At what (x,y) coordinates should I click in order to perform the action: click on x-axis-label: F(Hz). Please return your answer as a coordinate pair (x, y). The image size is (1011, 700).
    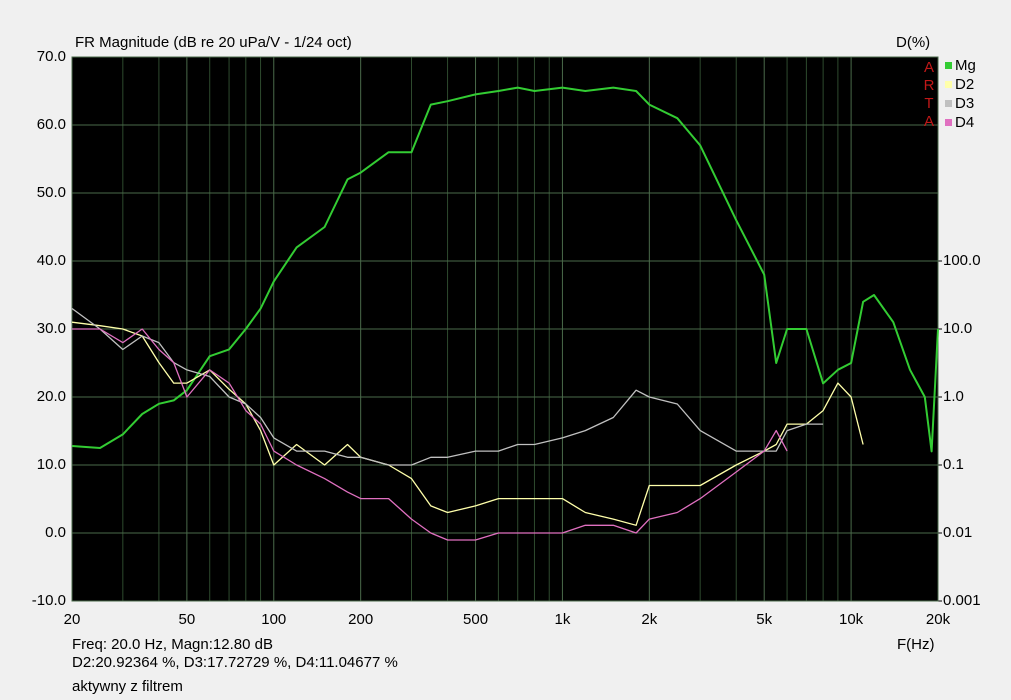
    Looking at the image, I should click on (916, 644).